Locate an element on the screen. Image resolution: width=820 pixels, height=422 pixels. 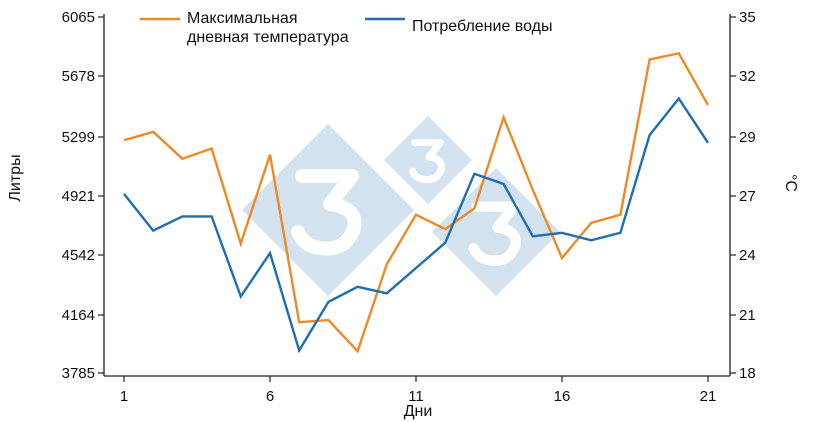
x-axis-ticks: 1 6 11 16 21 is located at coordinates (418, 390).